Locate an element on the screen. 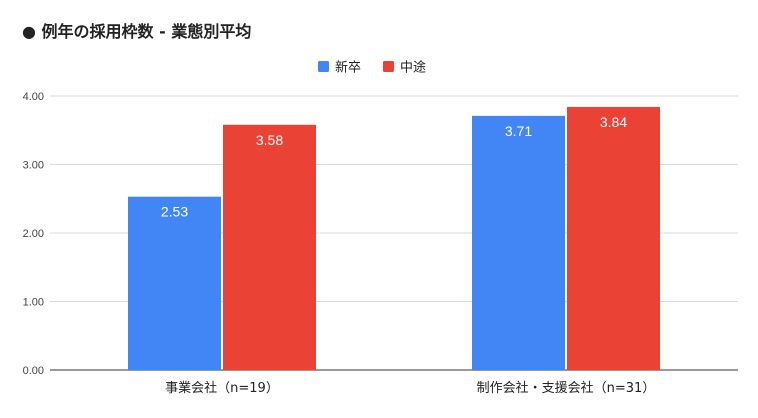  bar-新卒-1 is located at coordinates (518, 243).